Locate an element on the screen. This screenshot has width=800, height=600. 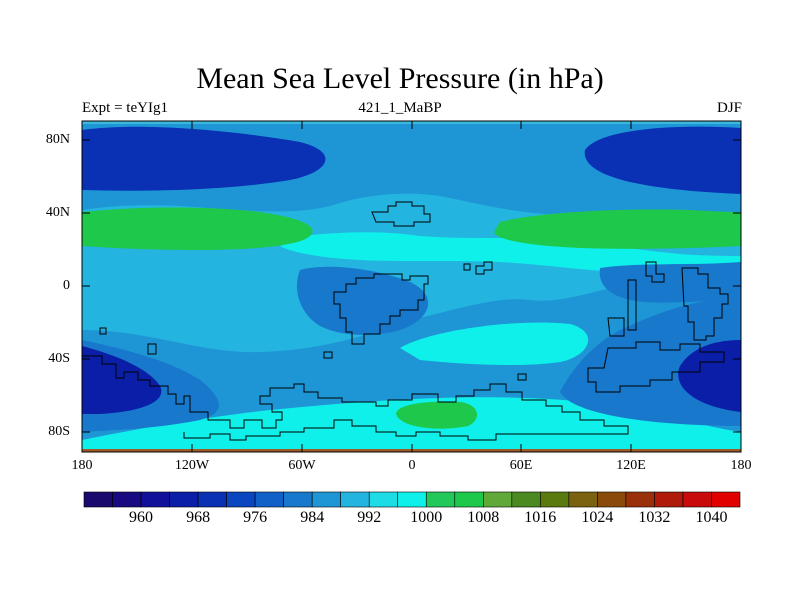
northern-polar-low-east is located at coordinates (662, 160).